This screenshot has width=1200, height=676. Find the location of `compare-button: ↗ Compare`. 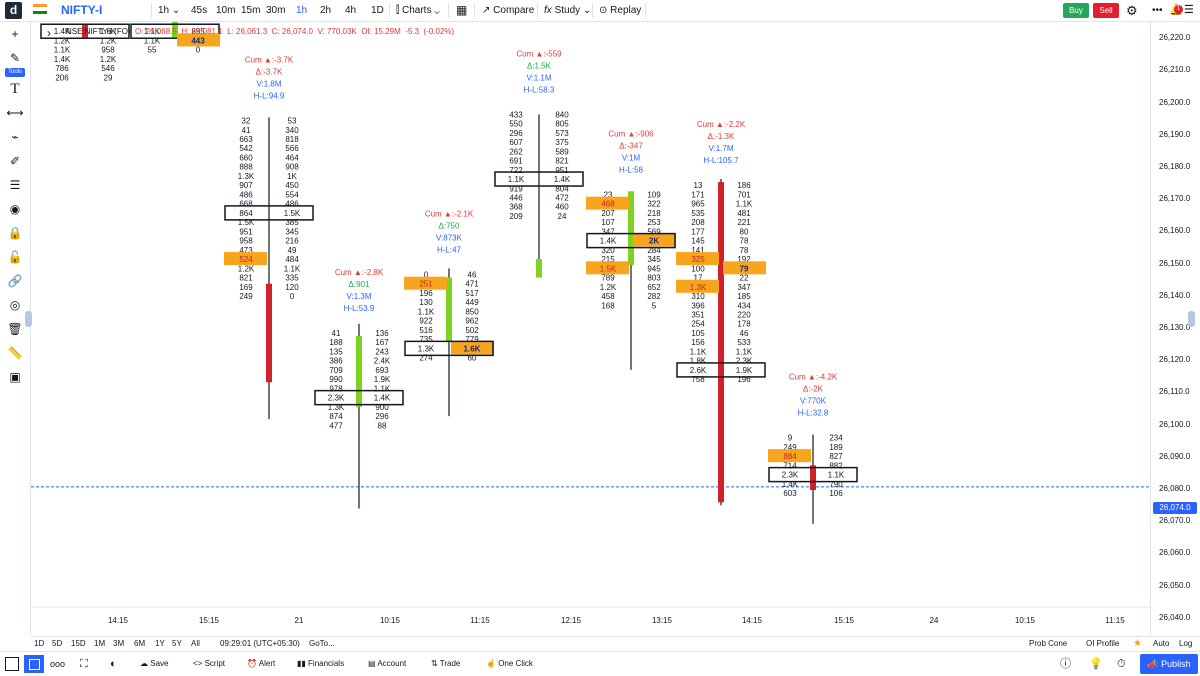

compare-button: ↗ Compare is located at coordinates (508, 10).